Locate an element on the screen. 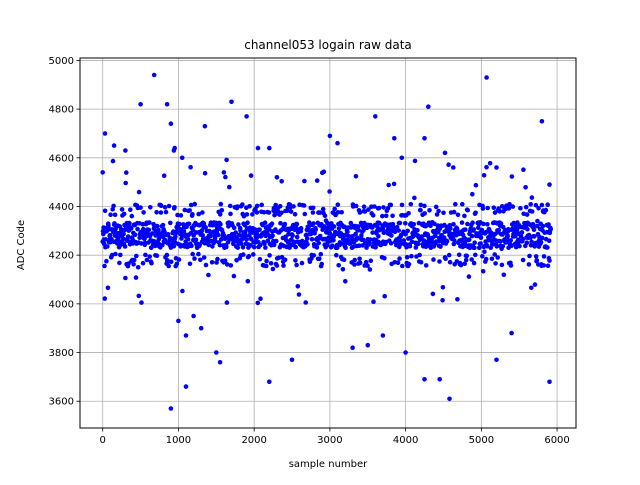 This screenshot has height=485, width=640. y-axis-label: ADC Code is located at coordinates (21, 245).